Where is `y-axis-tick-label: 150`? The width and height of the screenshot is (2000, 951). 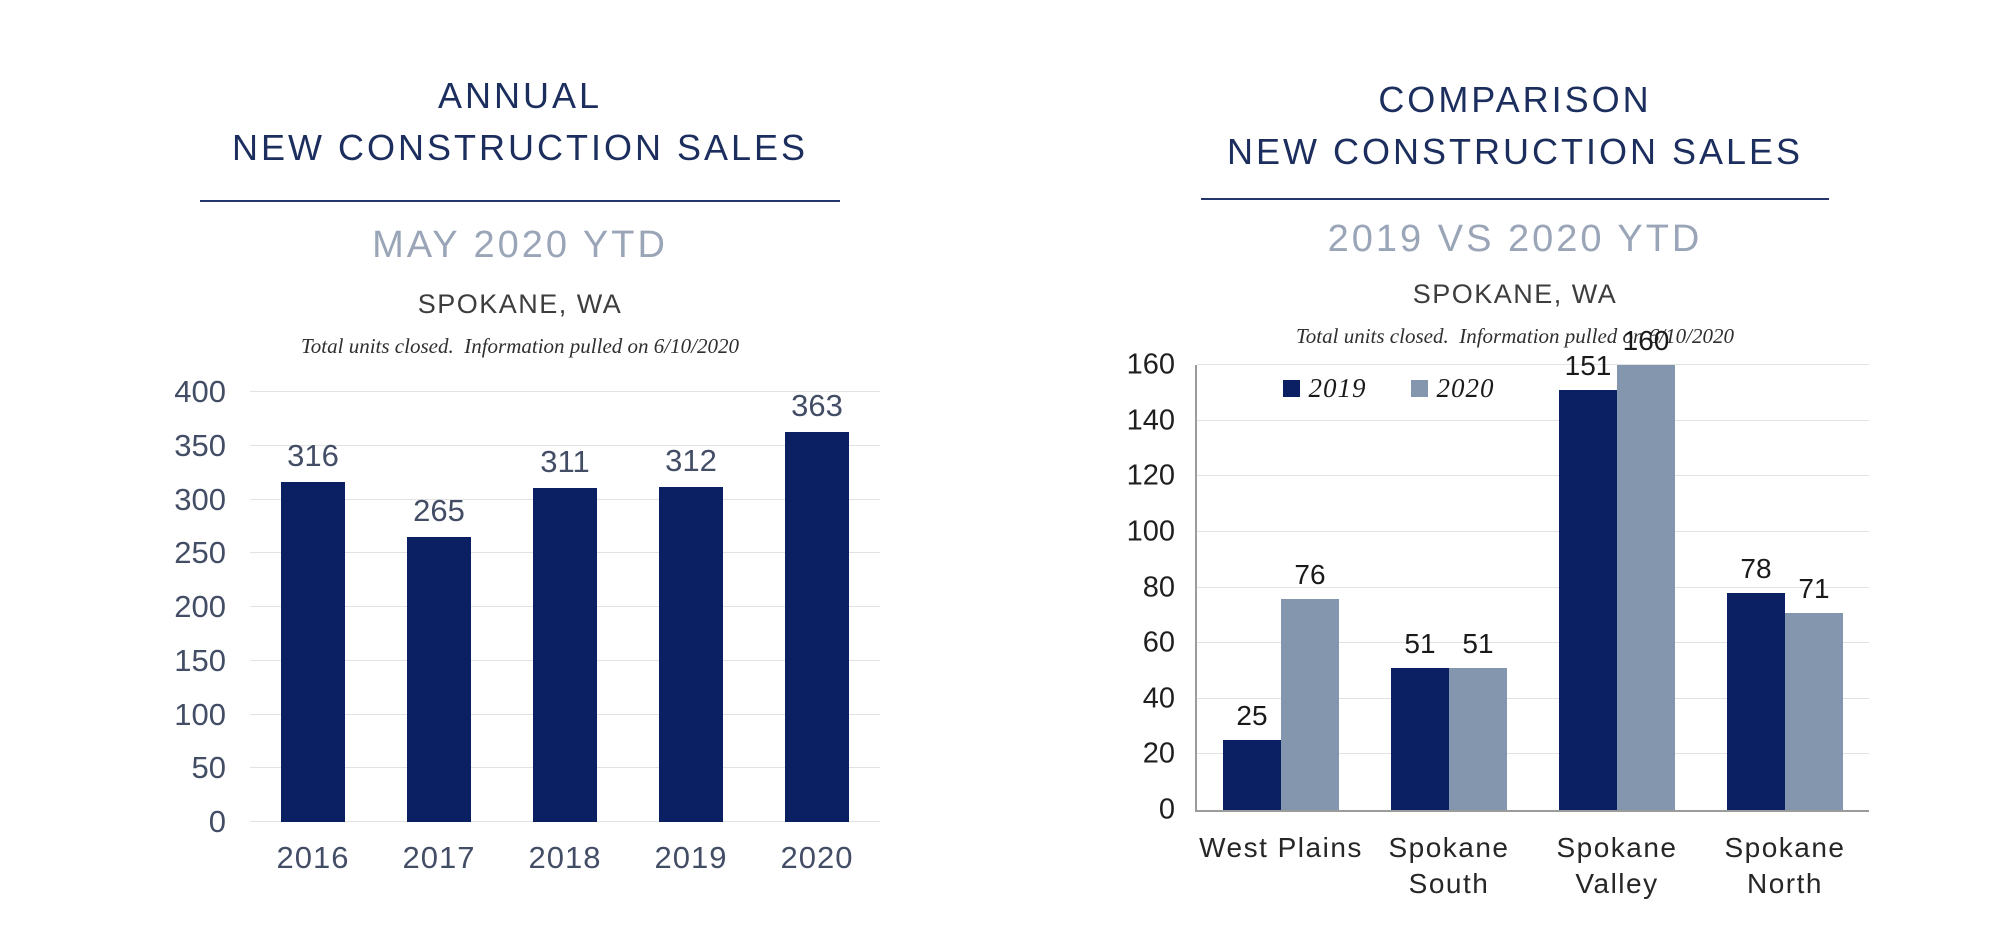
y-axis-tick-label: 150 is located at coordinates (200, 660).